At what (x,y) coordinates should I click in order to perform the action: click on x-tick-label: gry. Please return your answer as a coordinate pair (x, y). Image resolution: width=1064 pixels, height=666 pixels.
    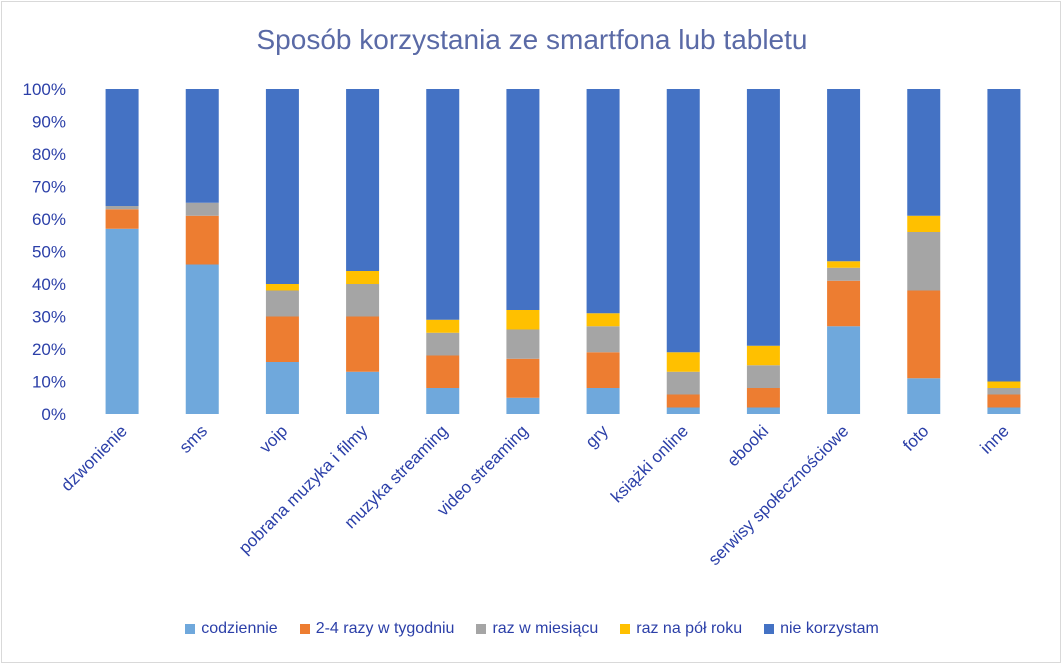
    Looking at the image, I should click on (597, 436).